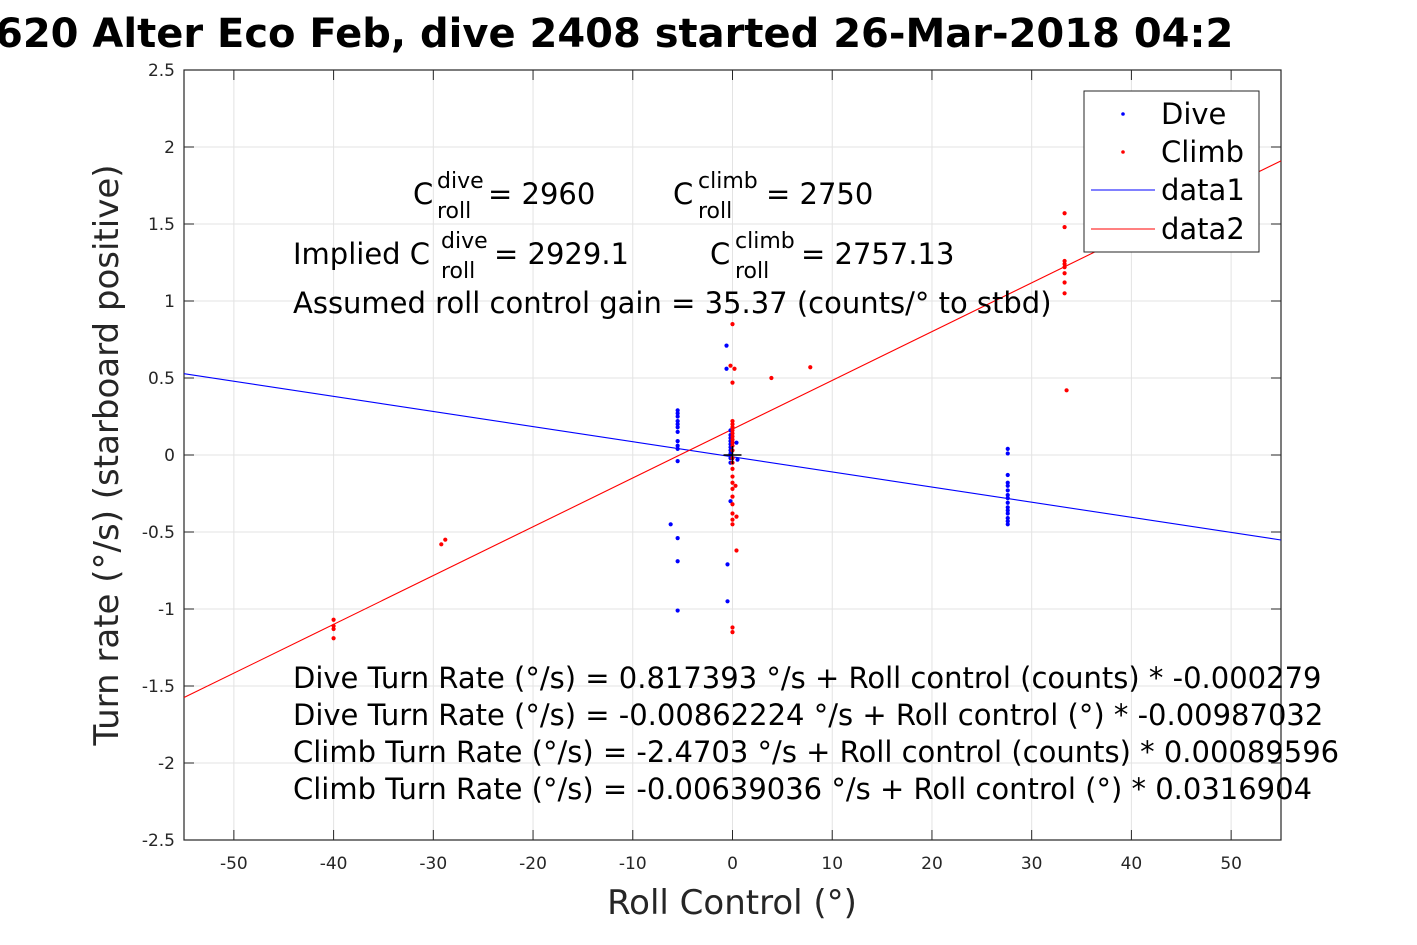 This screenshot has width=1417, height=945. What do you see at coordinates (361, 254) in the screenshot?
I see `implied-prefix: Implied C` at bounding box center [361, 254].